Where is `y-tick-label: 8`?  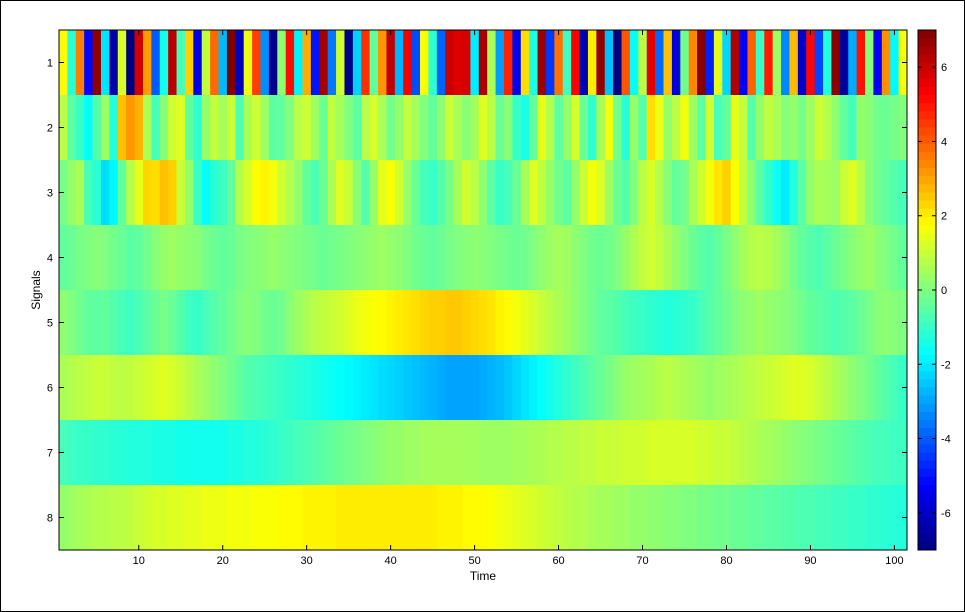
y-tick-label: 8 is located at coordinates (50, 519).